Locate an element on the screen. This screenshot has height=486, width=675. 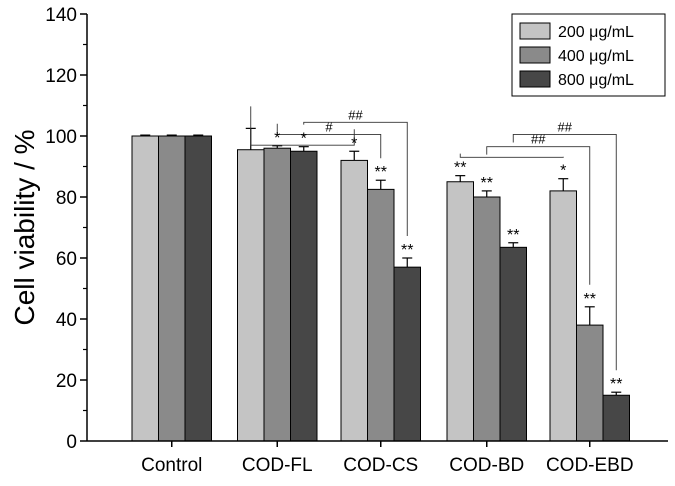
bar-control-s2 is located at coordinates (198, 288).